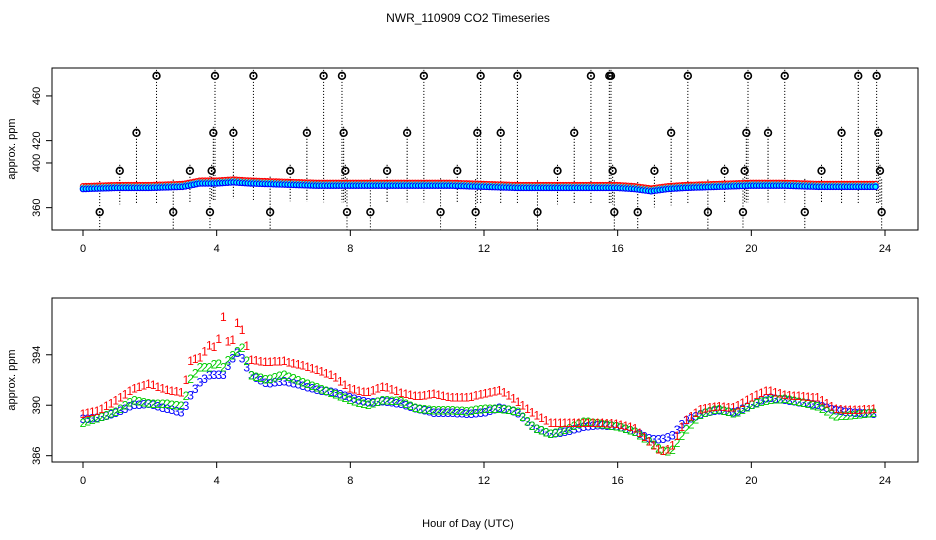  Describe the element at coordinates (751, 481) in the screenshot. I see `x-tick-label: 20` at that location.